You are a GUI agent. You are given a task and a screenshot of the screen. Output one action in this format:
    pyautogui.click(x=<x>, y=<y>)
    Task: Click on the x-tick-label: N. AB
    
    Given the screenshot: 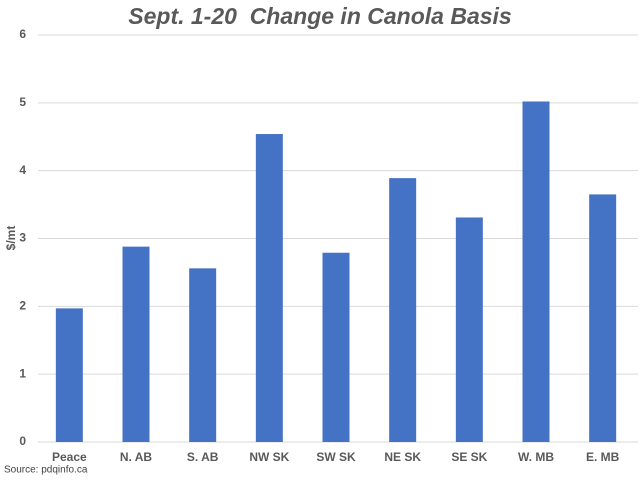 What is the action you would take?
    pyautogui.click(x=136, y=457)
    